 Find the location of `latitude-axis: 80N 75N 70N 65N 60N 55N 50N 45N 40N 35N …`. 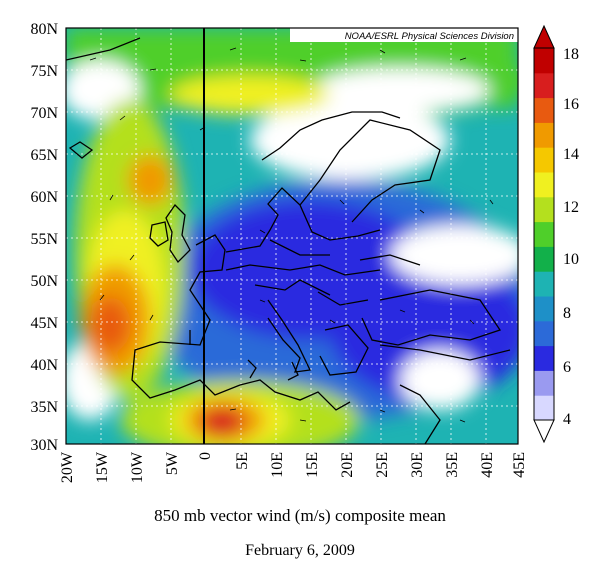

latitude-axis: 80N 75N 70N 65N 60N 55N 50N 45N 40N 35N … is located at coordinates (44, 237).